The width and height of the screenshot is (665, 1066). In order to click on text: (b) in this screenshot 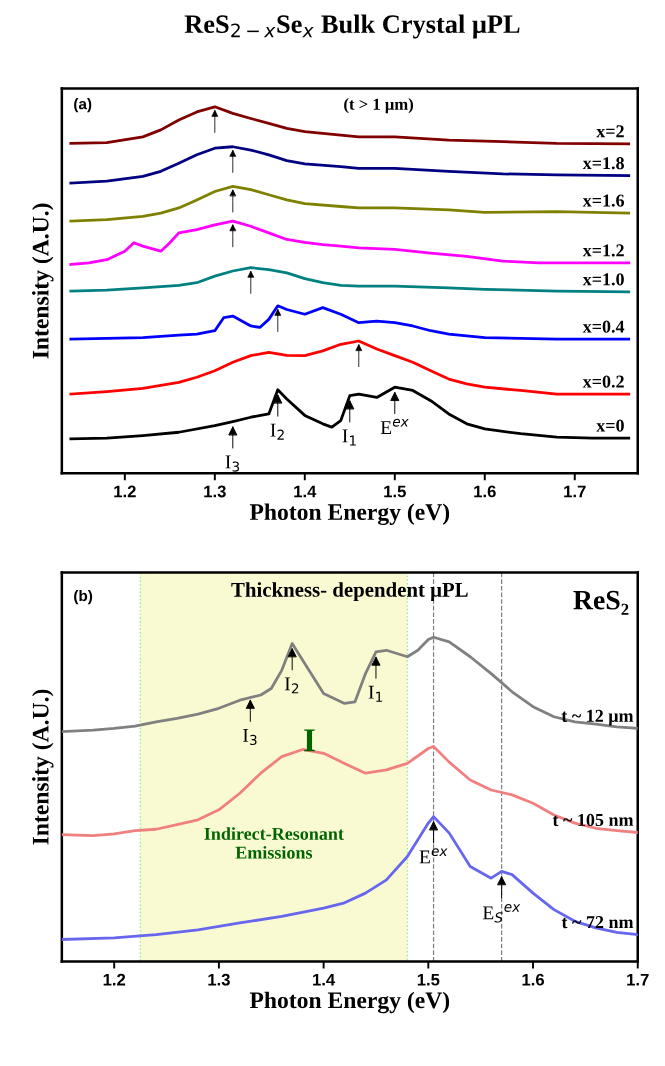, I will do `click(83, 597)`.